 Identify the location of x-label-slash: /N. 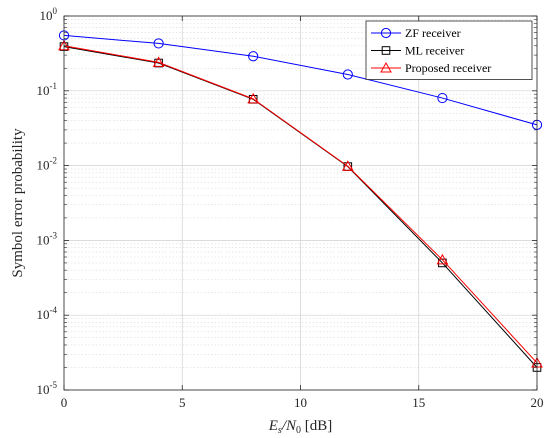
(289, 426).